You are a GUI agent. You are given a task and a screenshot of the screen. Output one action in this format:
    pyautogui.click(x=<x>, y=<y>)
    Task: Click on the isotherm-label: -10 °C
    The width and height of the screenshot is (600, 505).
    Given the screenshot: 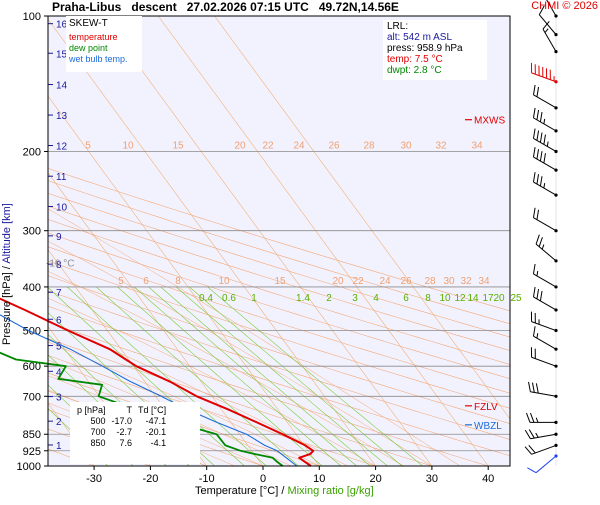 What is the action you would take?
    pyautogui.click(x=60, y=263)
    